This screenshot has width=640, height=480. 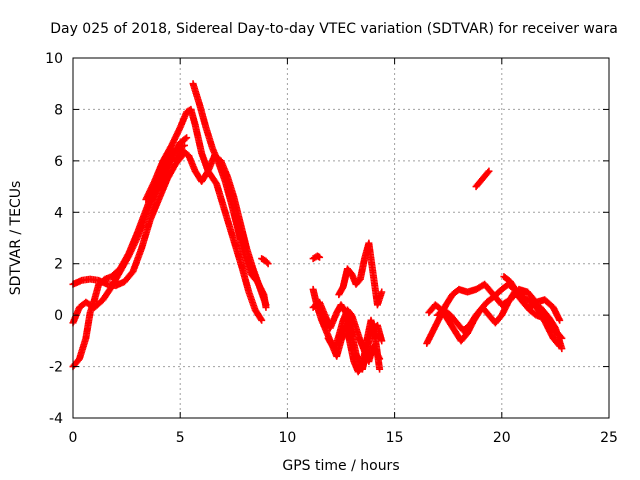 What do you see at coordinates (340, 466) in the screenshot?
I see `x-axis-label: GPS time / hours` at bounding box center [340, 466].